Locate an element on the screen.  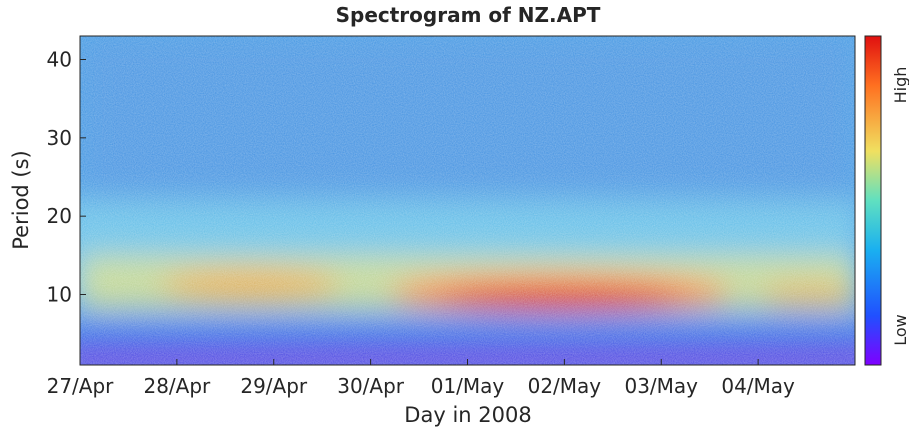
colorbar is located at coordinates (873, 200).